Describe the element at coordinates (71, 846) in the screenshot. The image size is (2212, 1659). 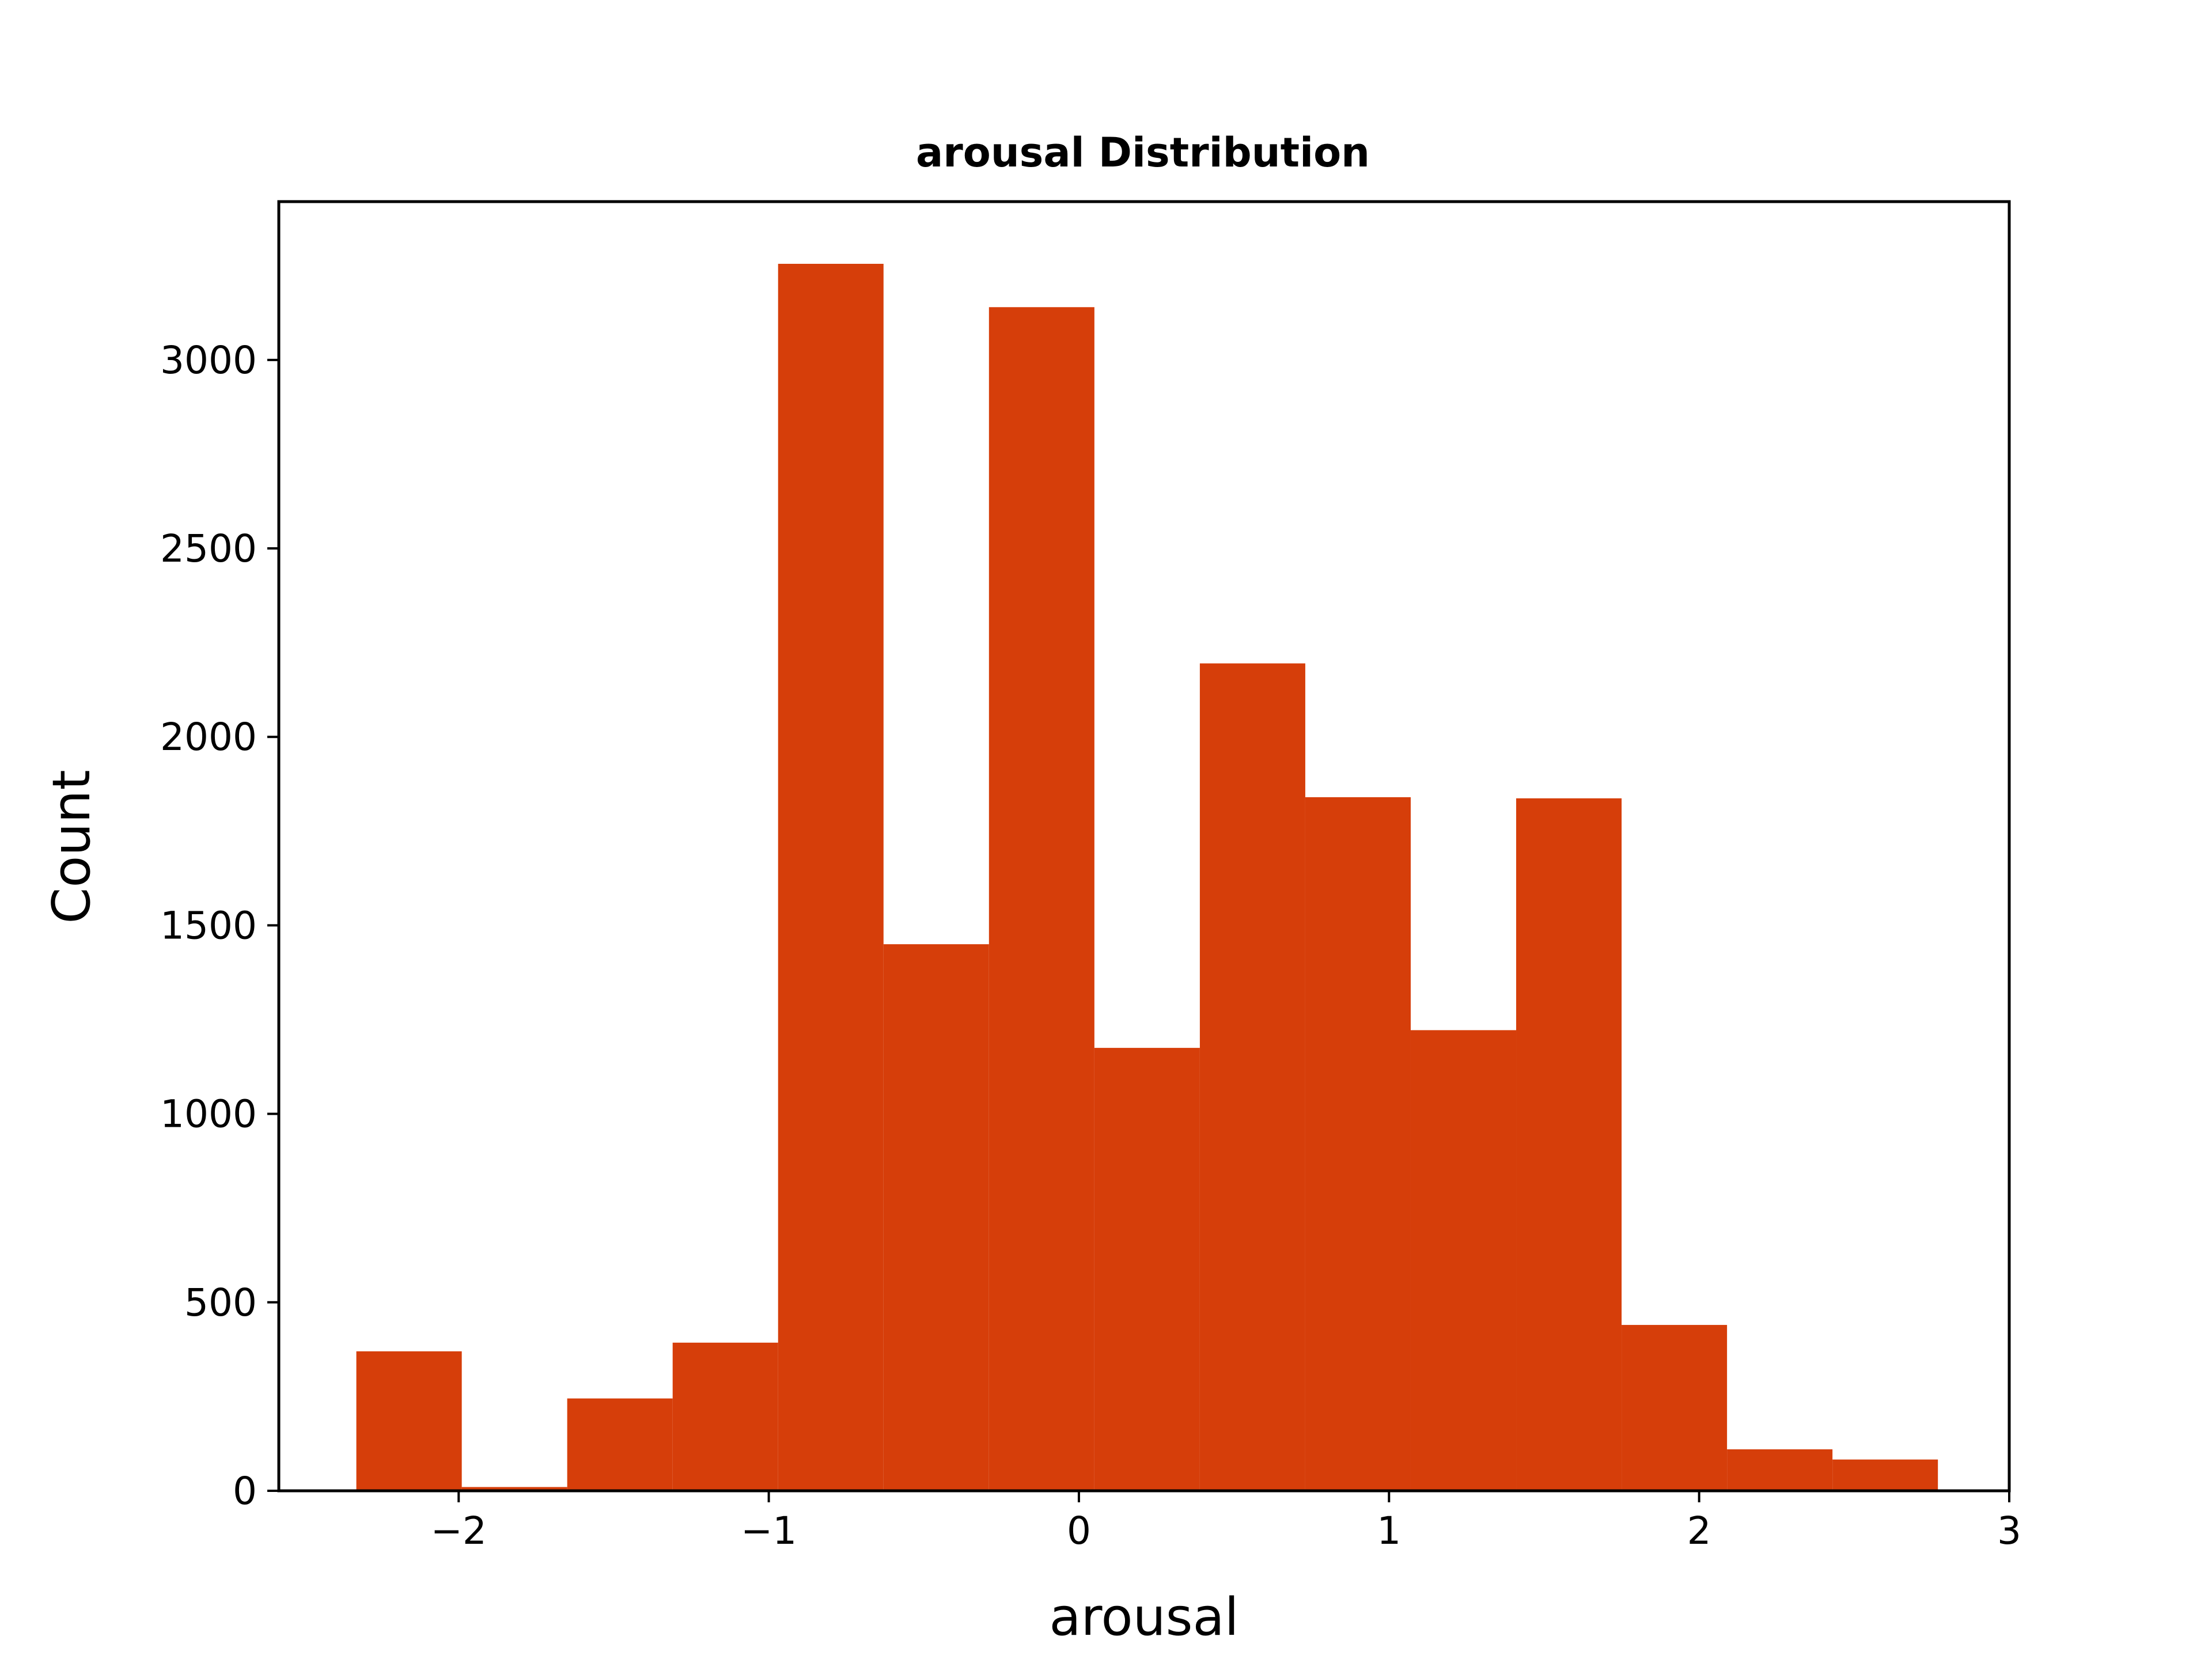
I see `y-axis-label: Count` at that location.